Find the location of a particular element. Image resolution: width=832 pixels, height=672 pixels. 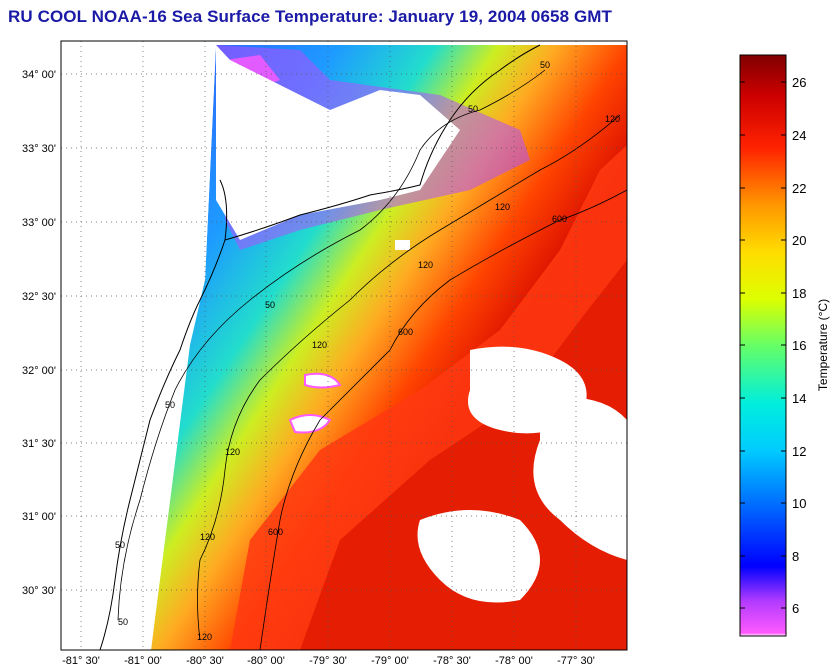

colorbar-ticks: 26 24 22 20 18 16 14 12 10 8 6 is located at coordinates (773, 345).